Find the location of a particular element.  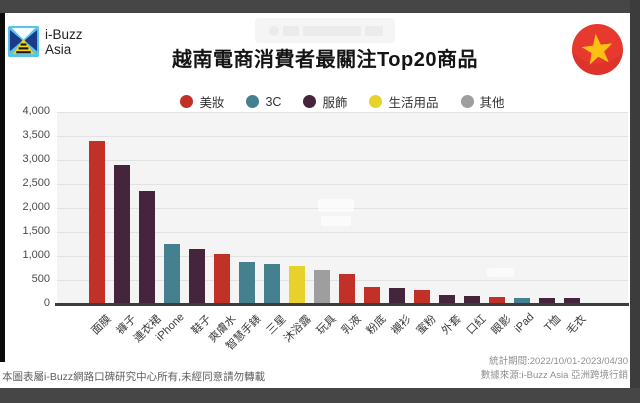

legend-label: 美妝 is located at coordinates (212, 103).